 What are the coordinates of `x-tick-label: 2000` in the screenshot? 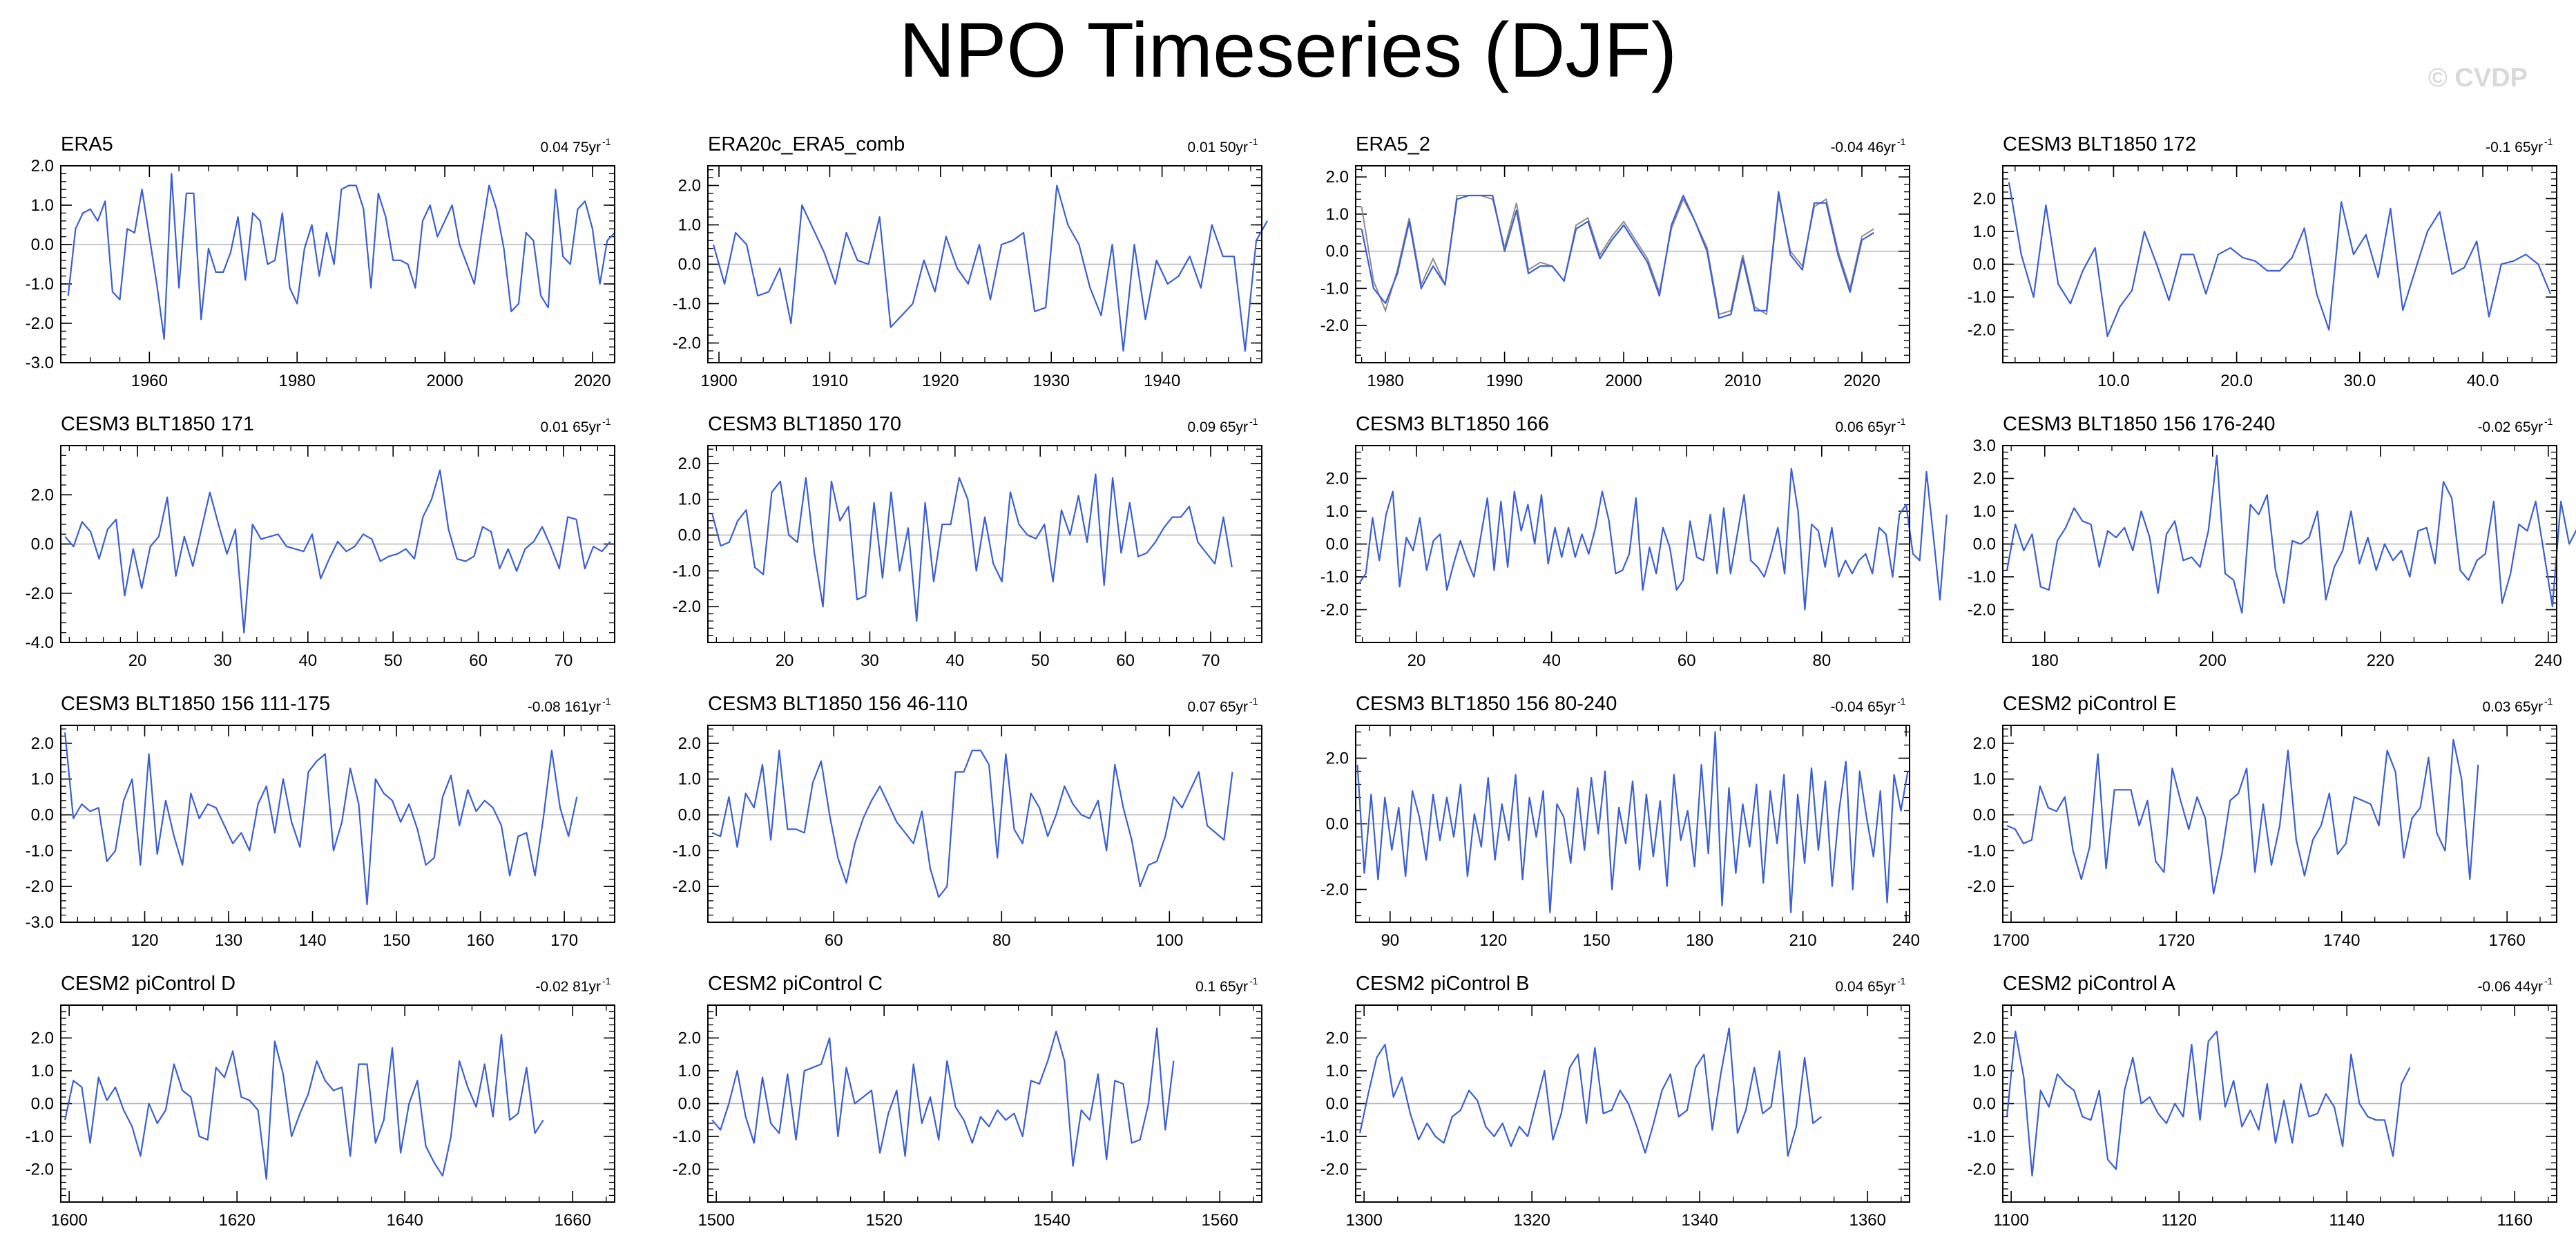 It's located at (444, 381).